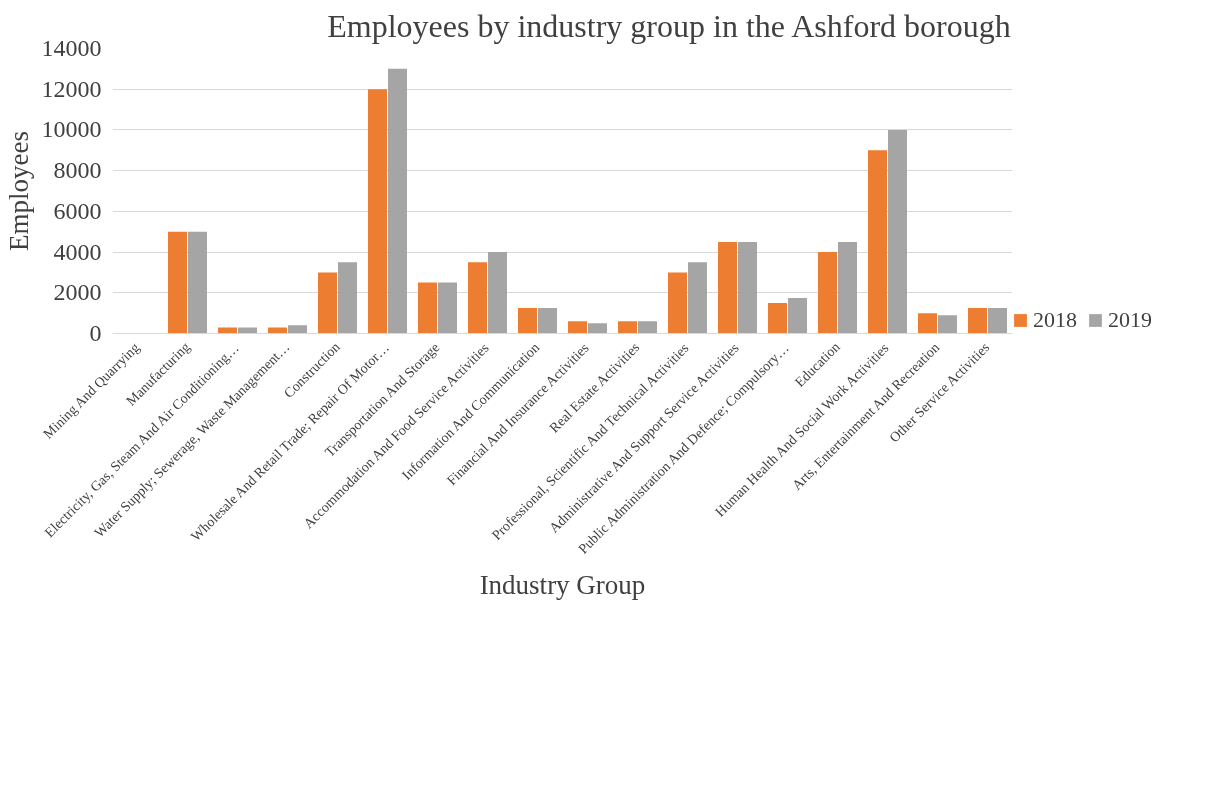 The width and height of the screenshot is (1208, 803). What do you see at coordinates (1055, 320) in the screenshot?
I see `legend-label: 2018` at bounding box center [1055, 320].